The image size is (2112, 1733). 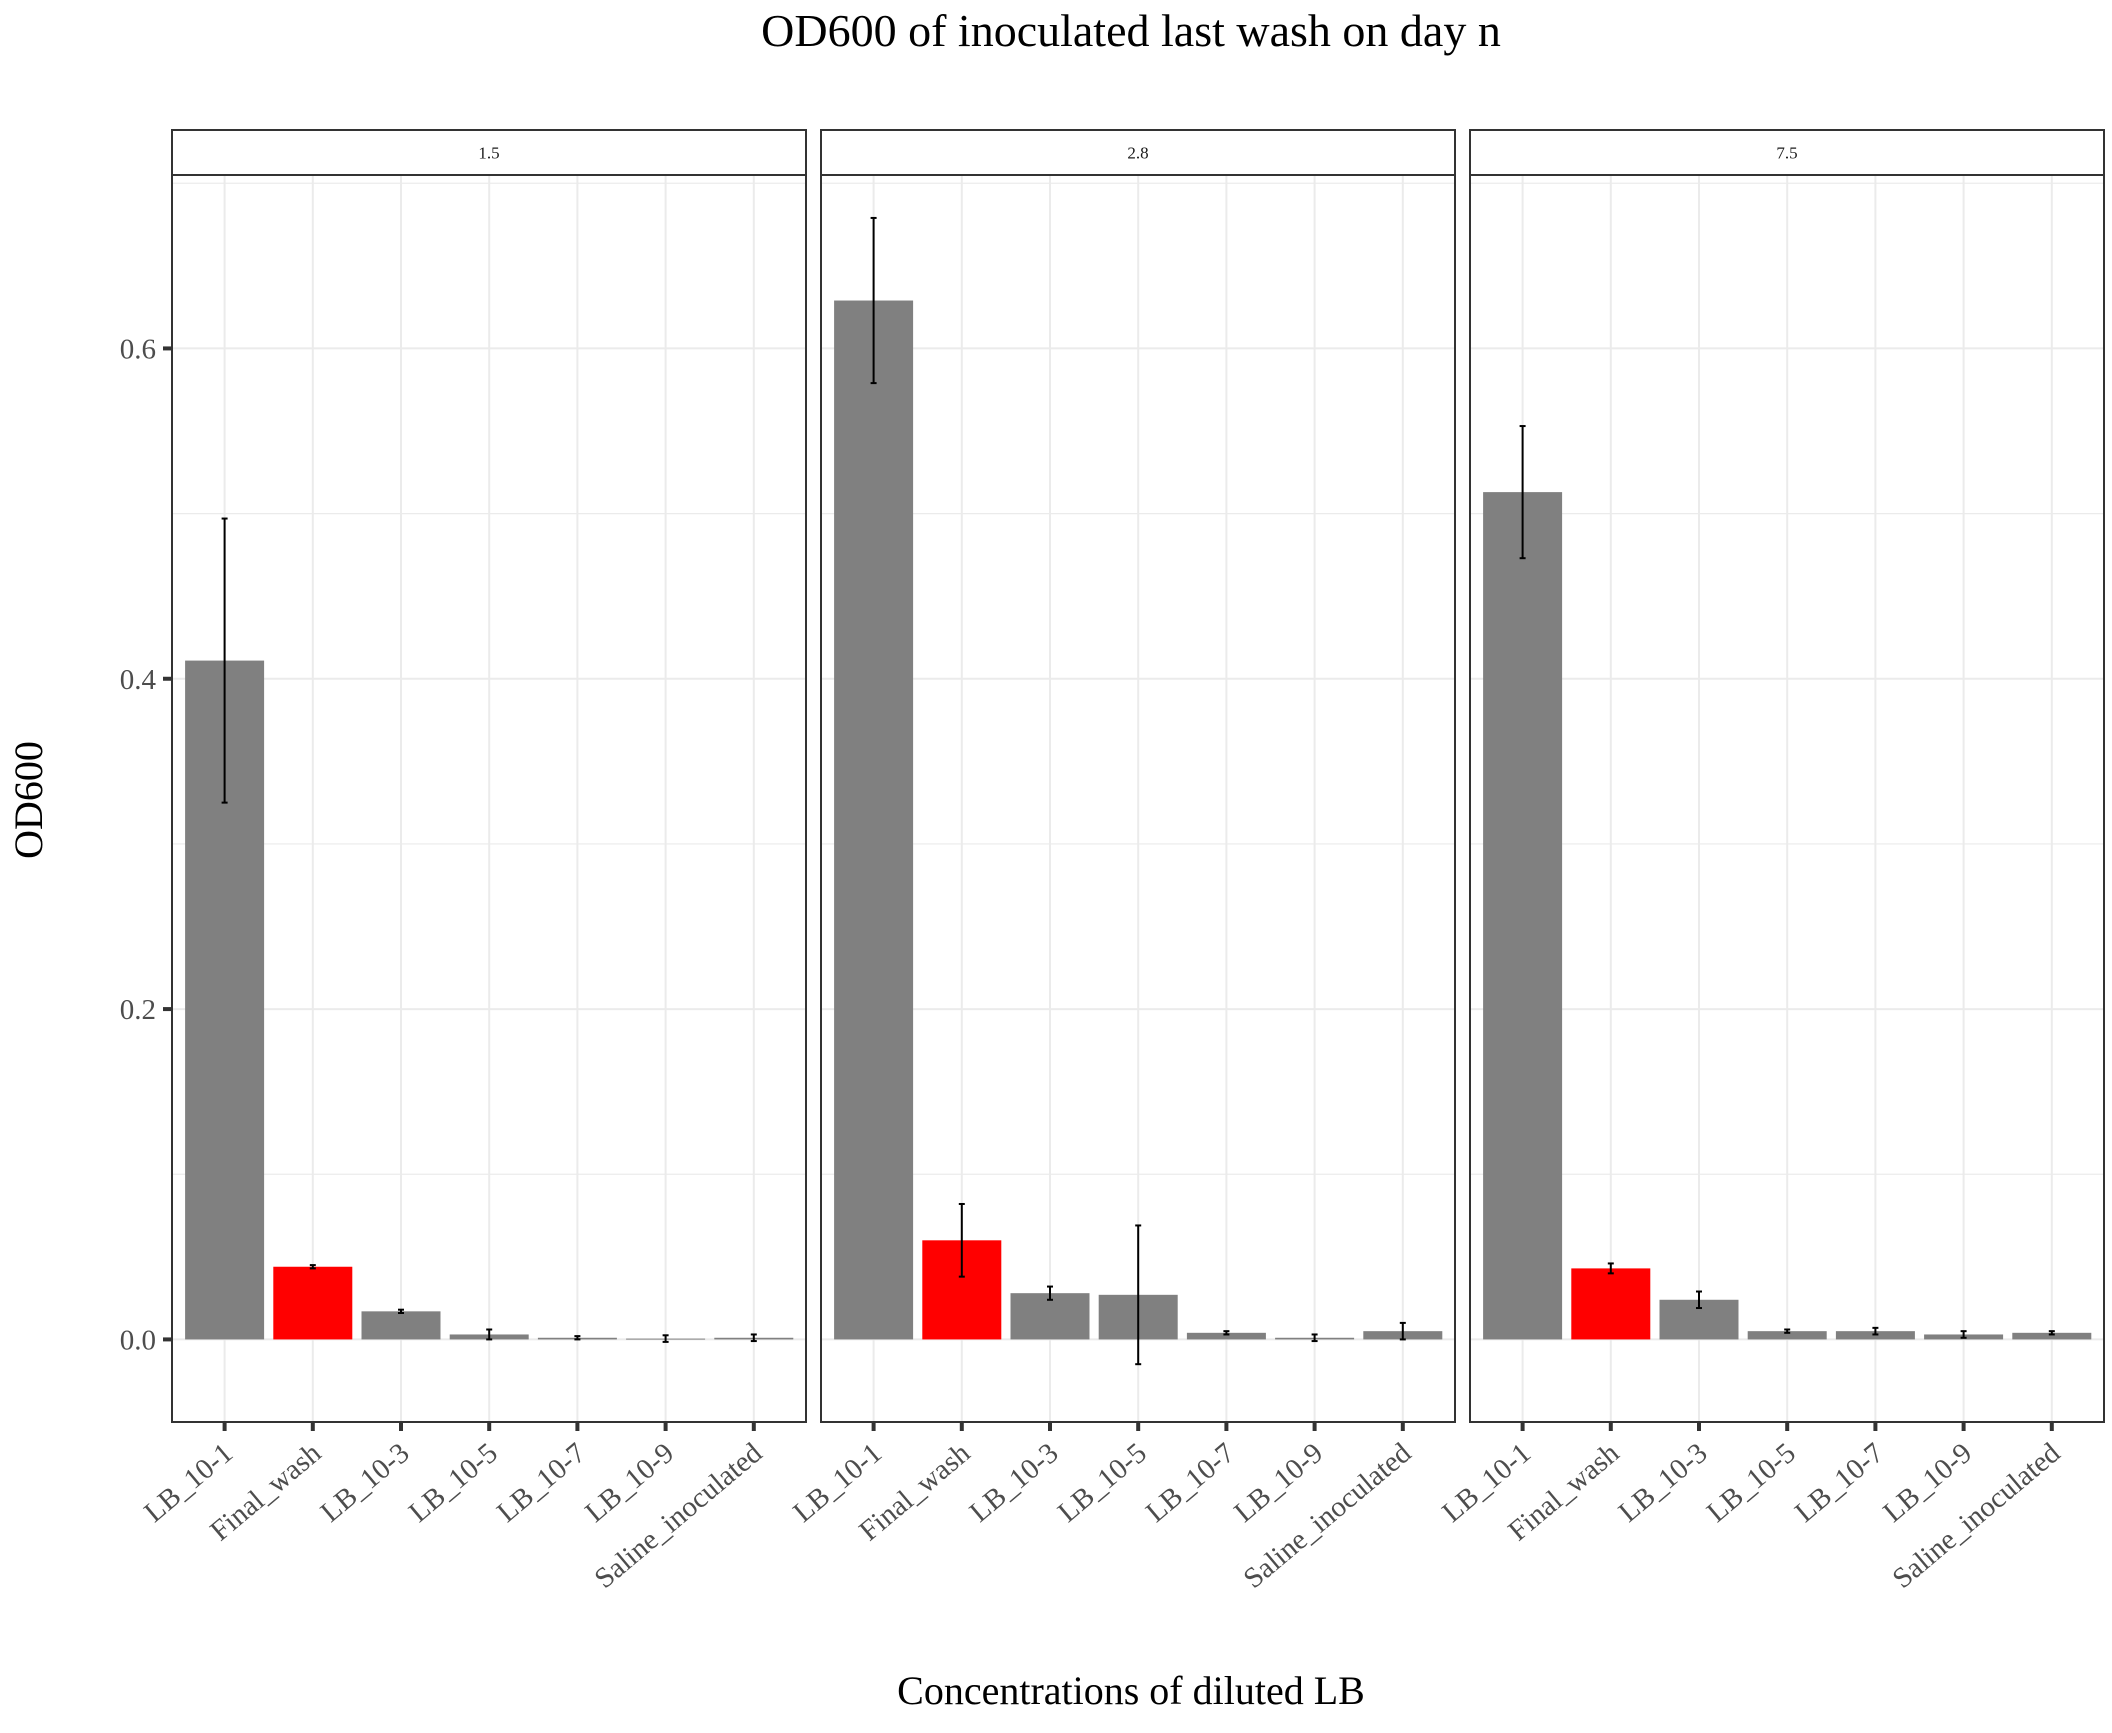 I want to click on y-axis: 0.0 0.2 0.4 0.6, so click(x=146, y=844).